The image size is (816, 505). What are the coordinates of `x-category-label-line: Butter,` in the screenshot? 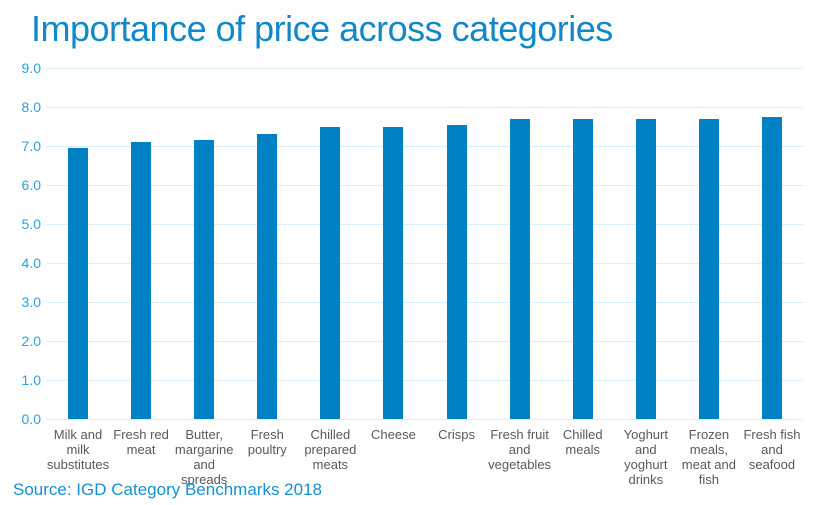 It's located at (204, 434).